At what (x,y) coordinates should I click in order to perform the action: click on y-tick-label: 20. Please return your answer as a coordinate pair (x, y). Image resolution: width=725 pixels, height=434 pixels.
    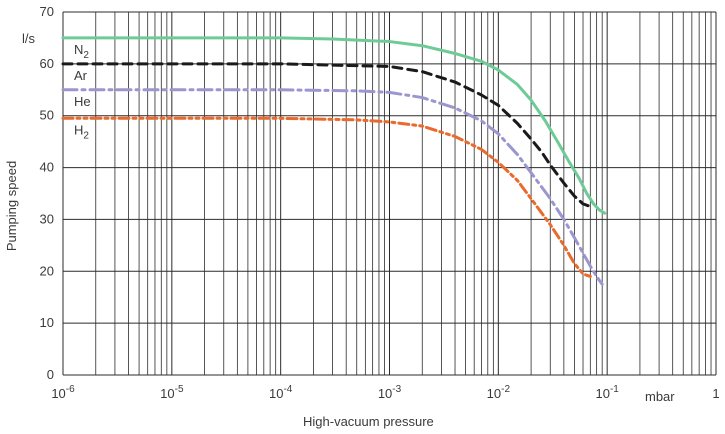
    Looking at the image, I should click on (47, 270).